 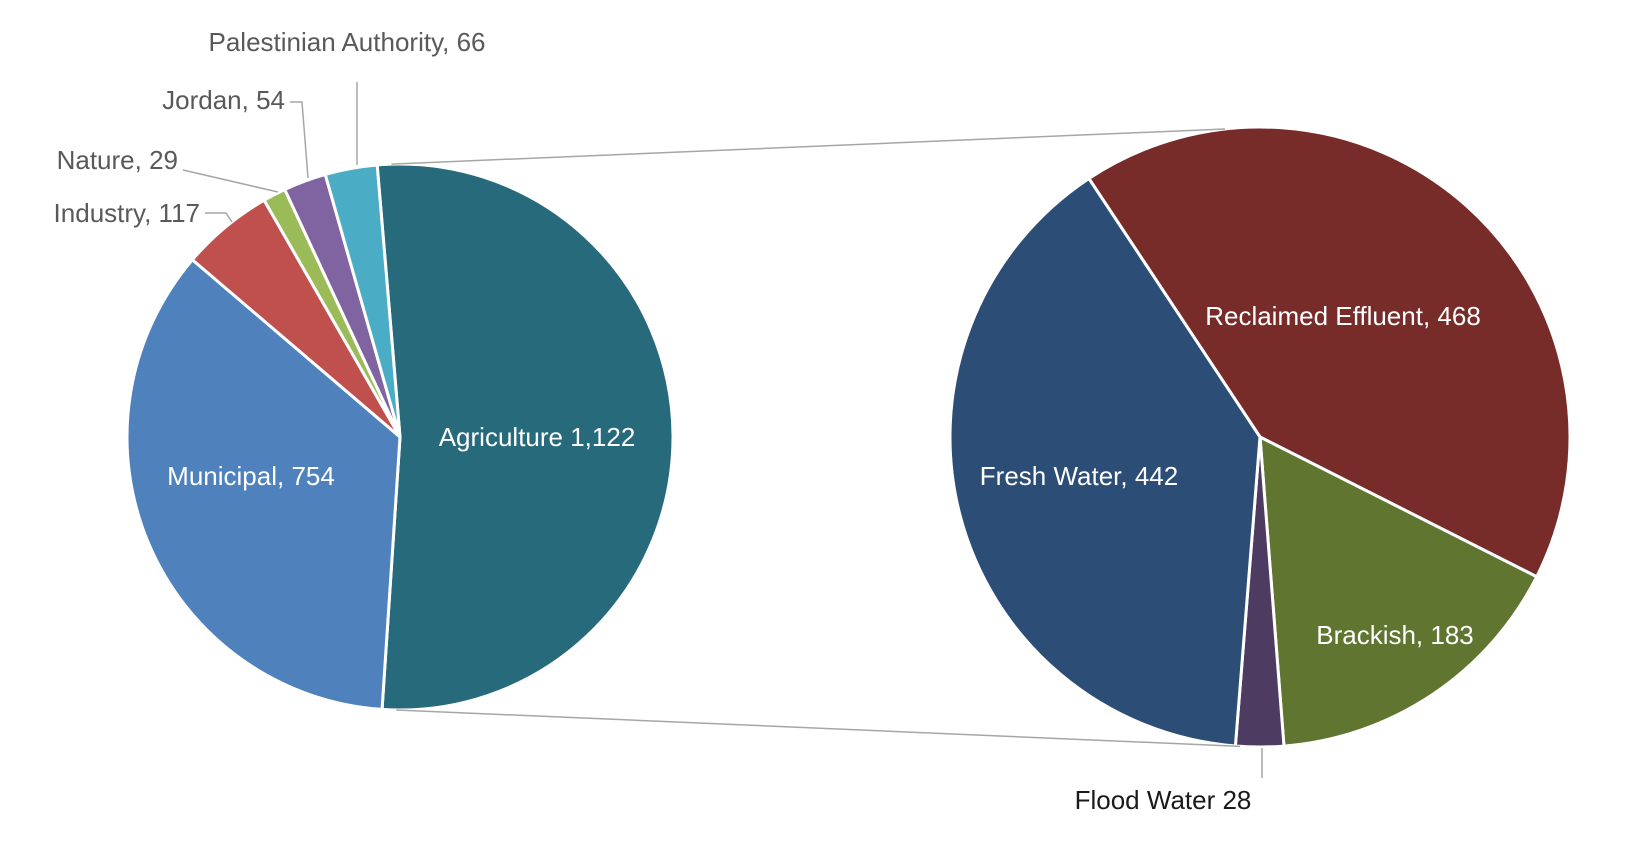 I want to click on data-label: Fresh Water, 442, so click(x=1079, y=476).